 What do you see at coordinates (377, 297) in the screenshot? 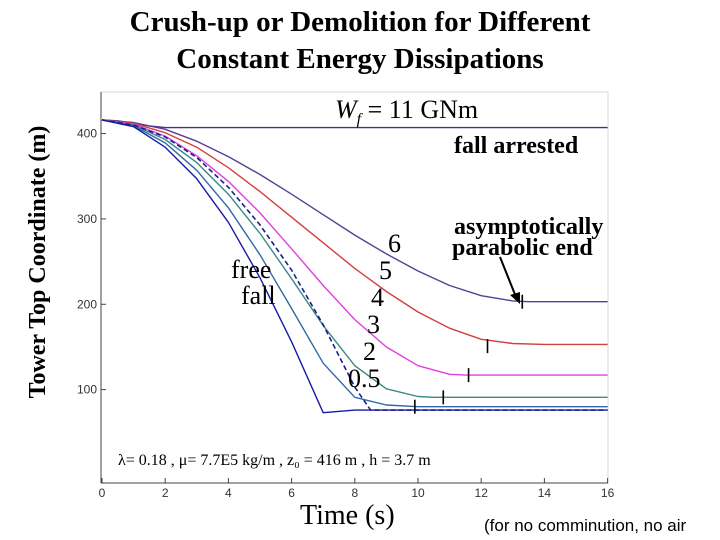
I see `curve-label-4: 4` at bounding box center [377, 297].